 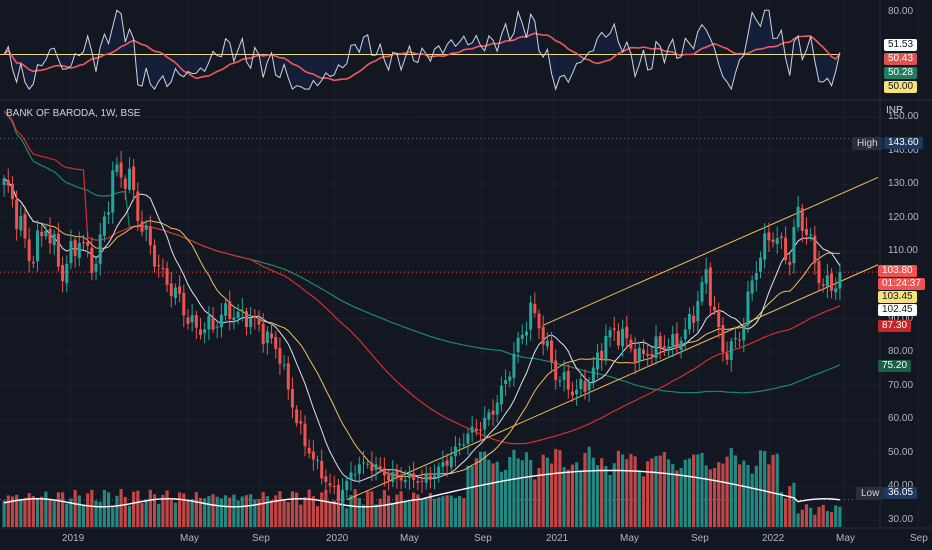 I want to click on rsi-ma-line, so click(x=422, y=57).